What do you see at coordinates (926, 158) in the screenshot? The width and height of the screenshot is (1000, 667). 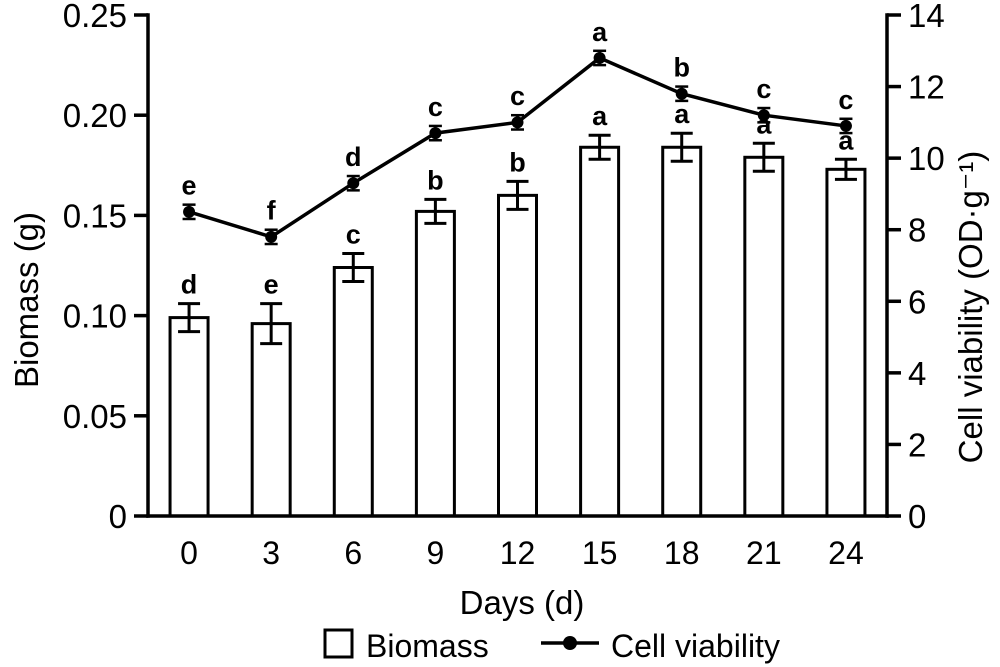 I see `right-tick-label-10: 10` at bounding box center [926, 158].